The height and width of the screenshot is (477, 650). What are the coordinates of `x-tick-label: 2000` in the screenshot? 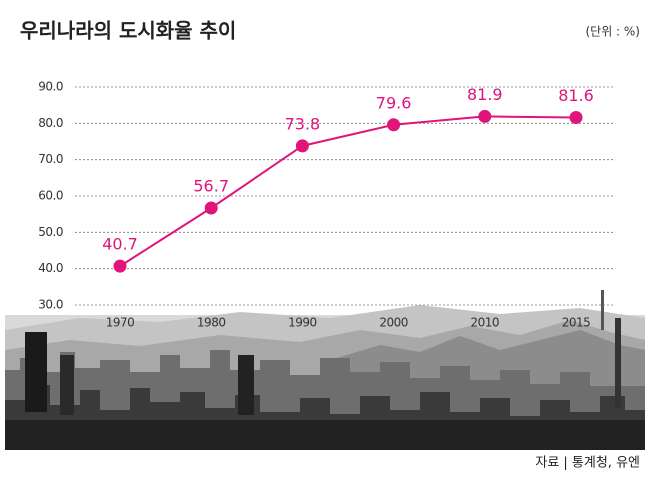 It's located at (393, 323).